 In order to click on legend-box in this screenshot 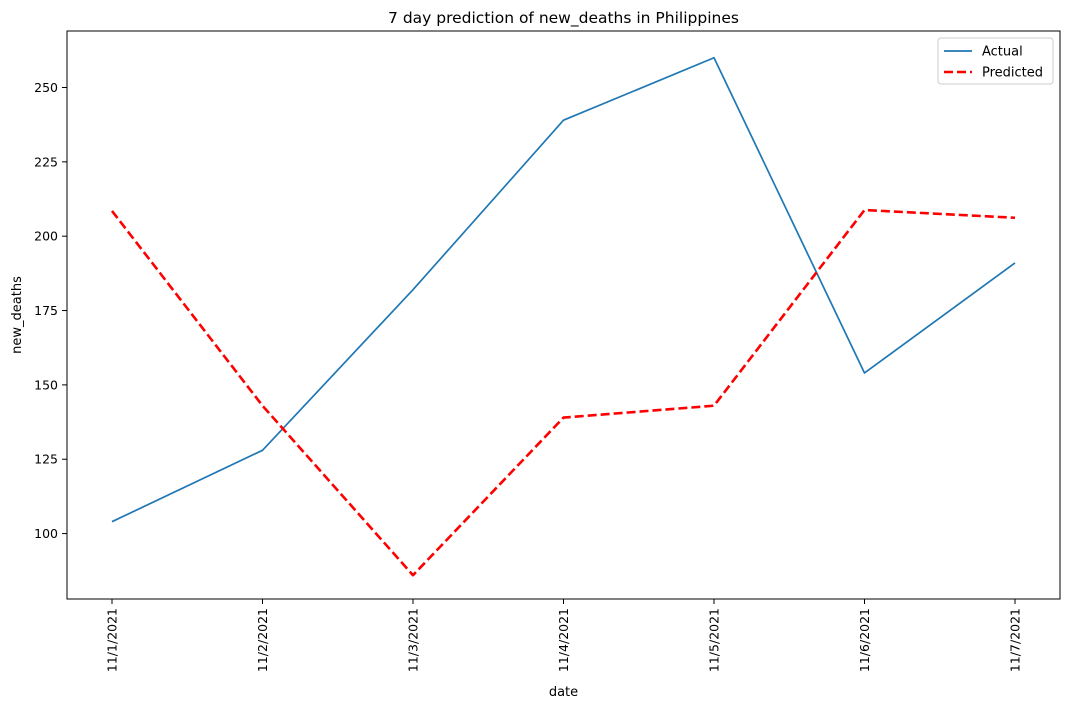, I will do `click(995, 61)`.